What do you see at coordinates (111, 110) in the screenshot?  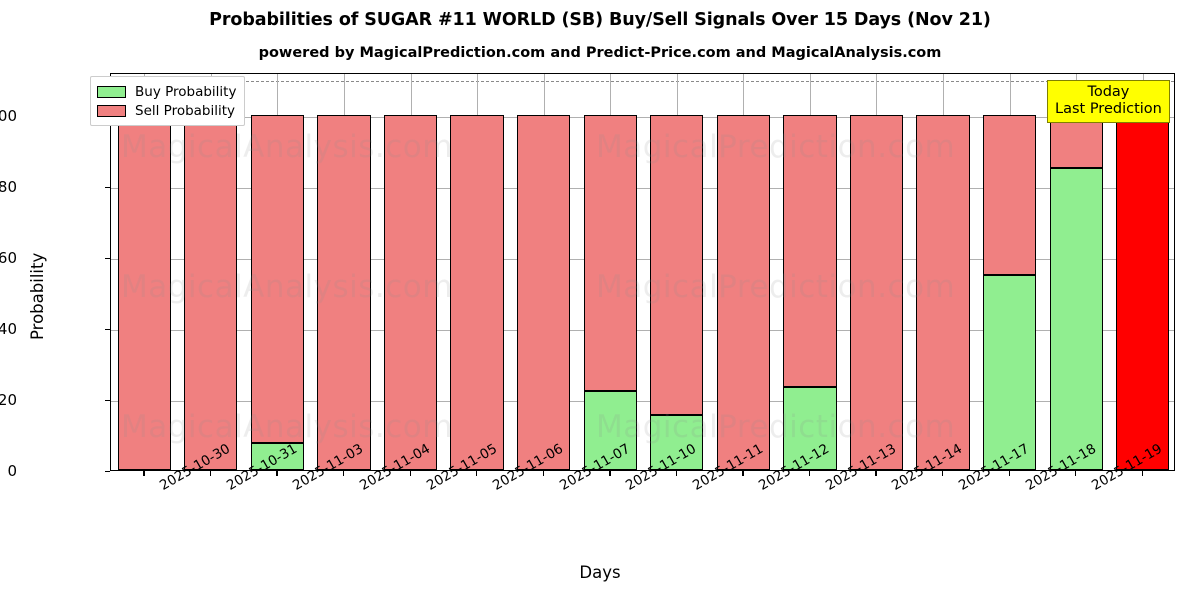 I see `legend-swatch-sell` at bounding box center [111, 110].